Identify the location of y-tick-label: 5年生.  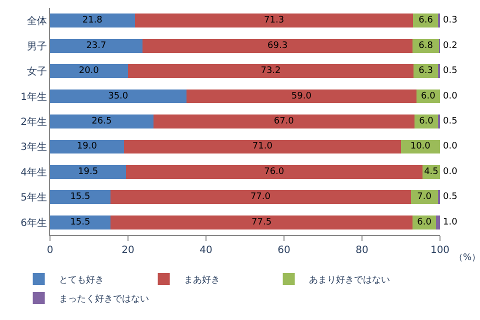
(33, 198).